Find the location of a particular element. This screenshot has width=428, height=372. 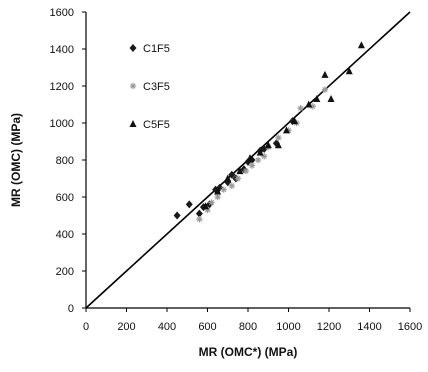

x-tick-label: 1400 is located at coordinates (369, 327).